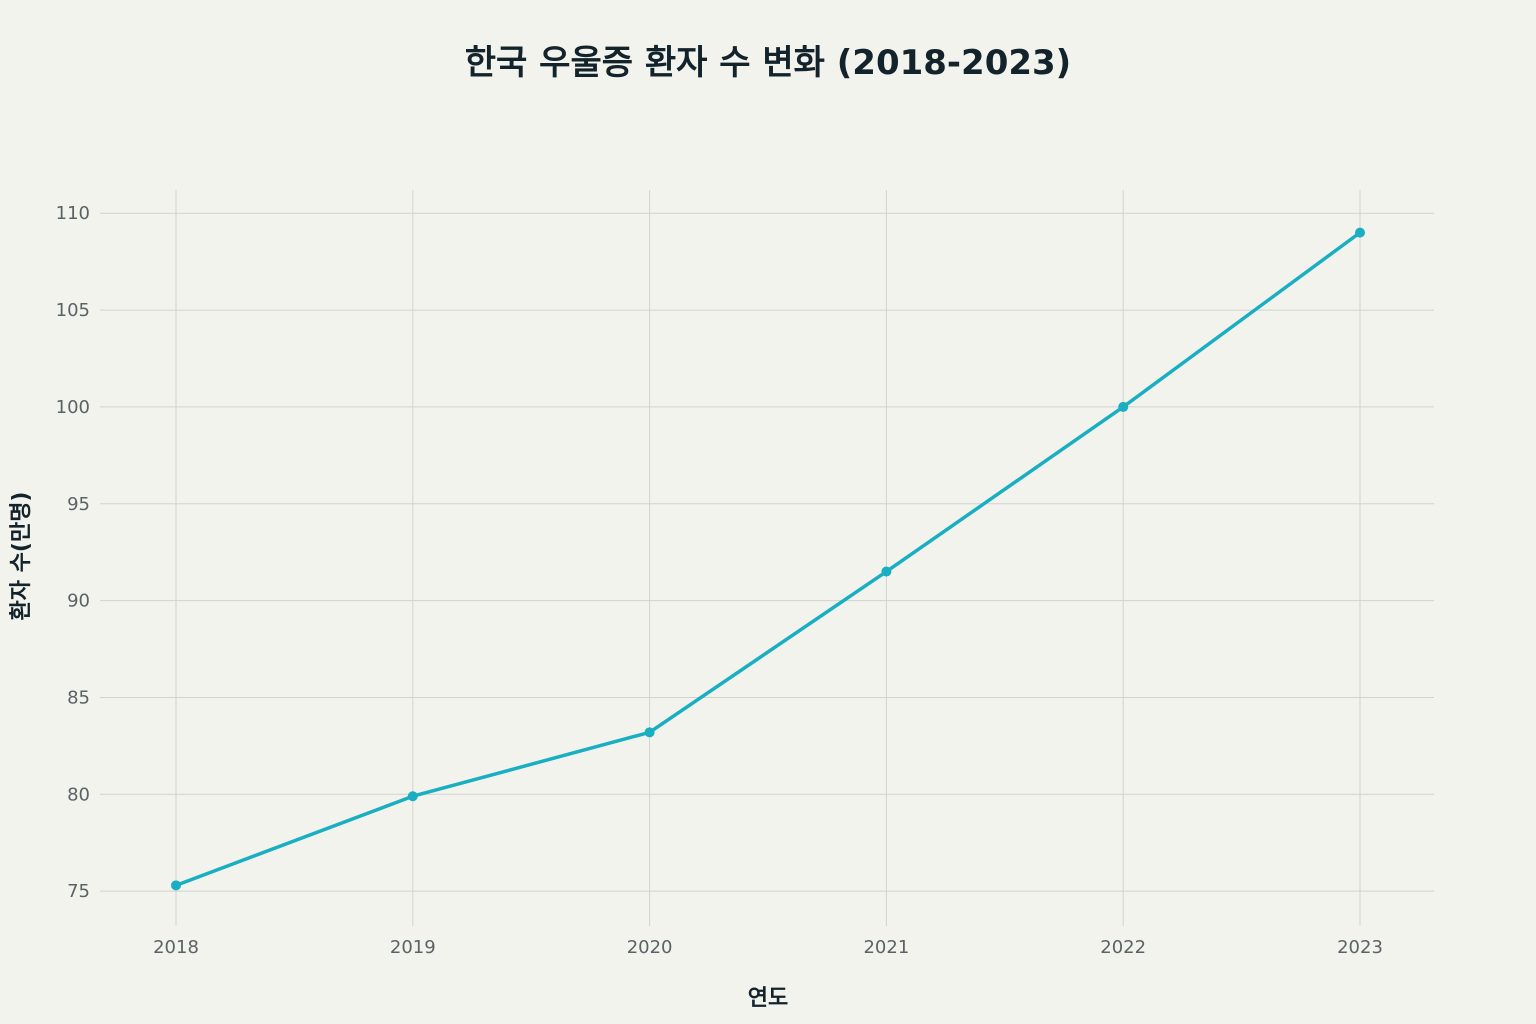  Describe the element at coordinates (768, 63) in the screenshot. I see `chart-title: 한국 우울증 환자 수 변화 (2018-2023)` at that location.